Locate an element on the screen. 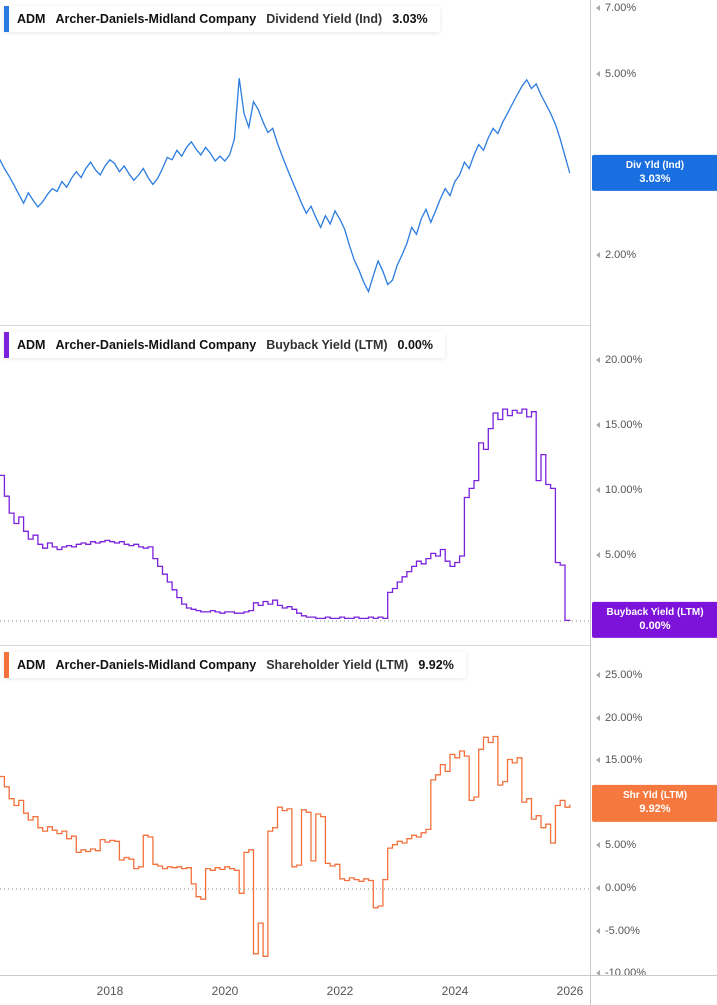 The height and width of the screenshot is (1005, 717). y-axis-tick: 2.00% is located at coordinates (616, 255).